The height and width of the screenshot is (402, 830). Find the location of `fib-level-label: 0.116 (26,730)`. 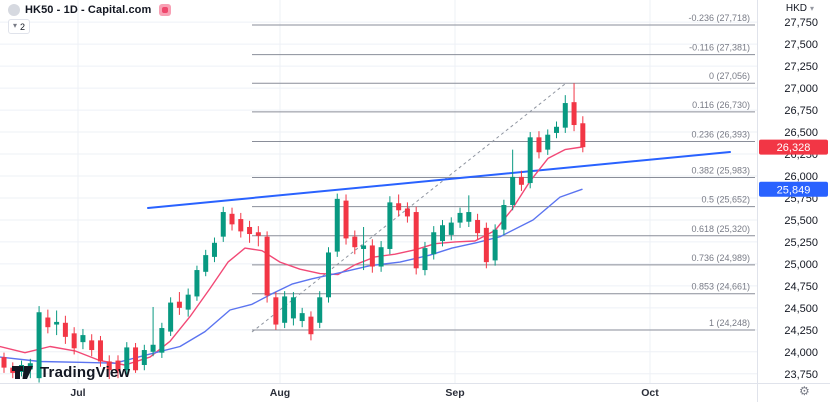

fib-level-label: 0.116 (26,730) is located at coordinates (721, 105).